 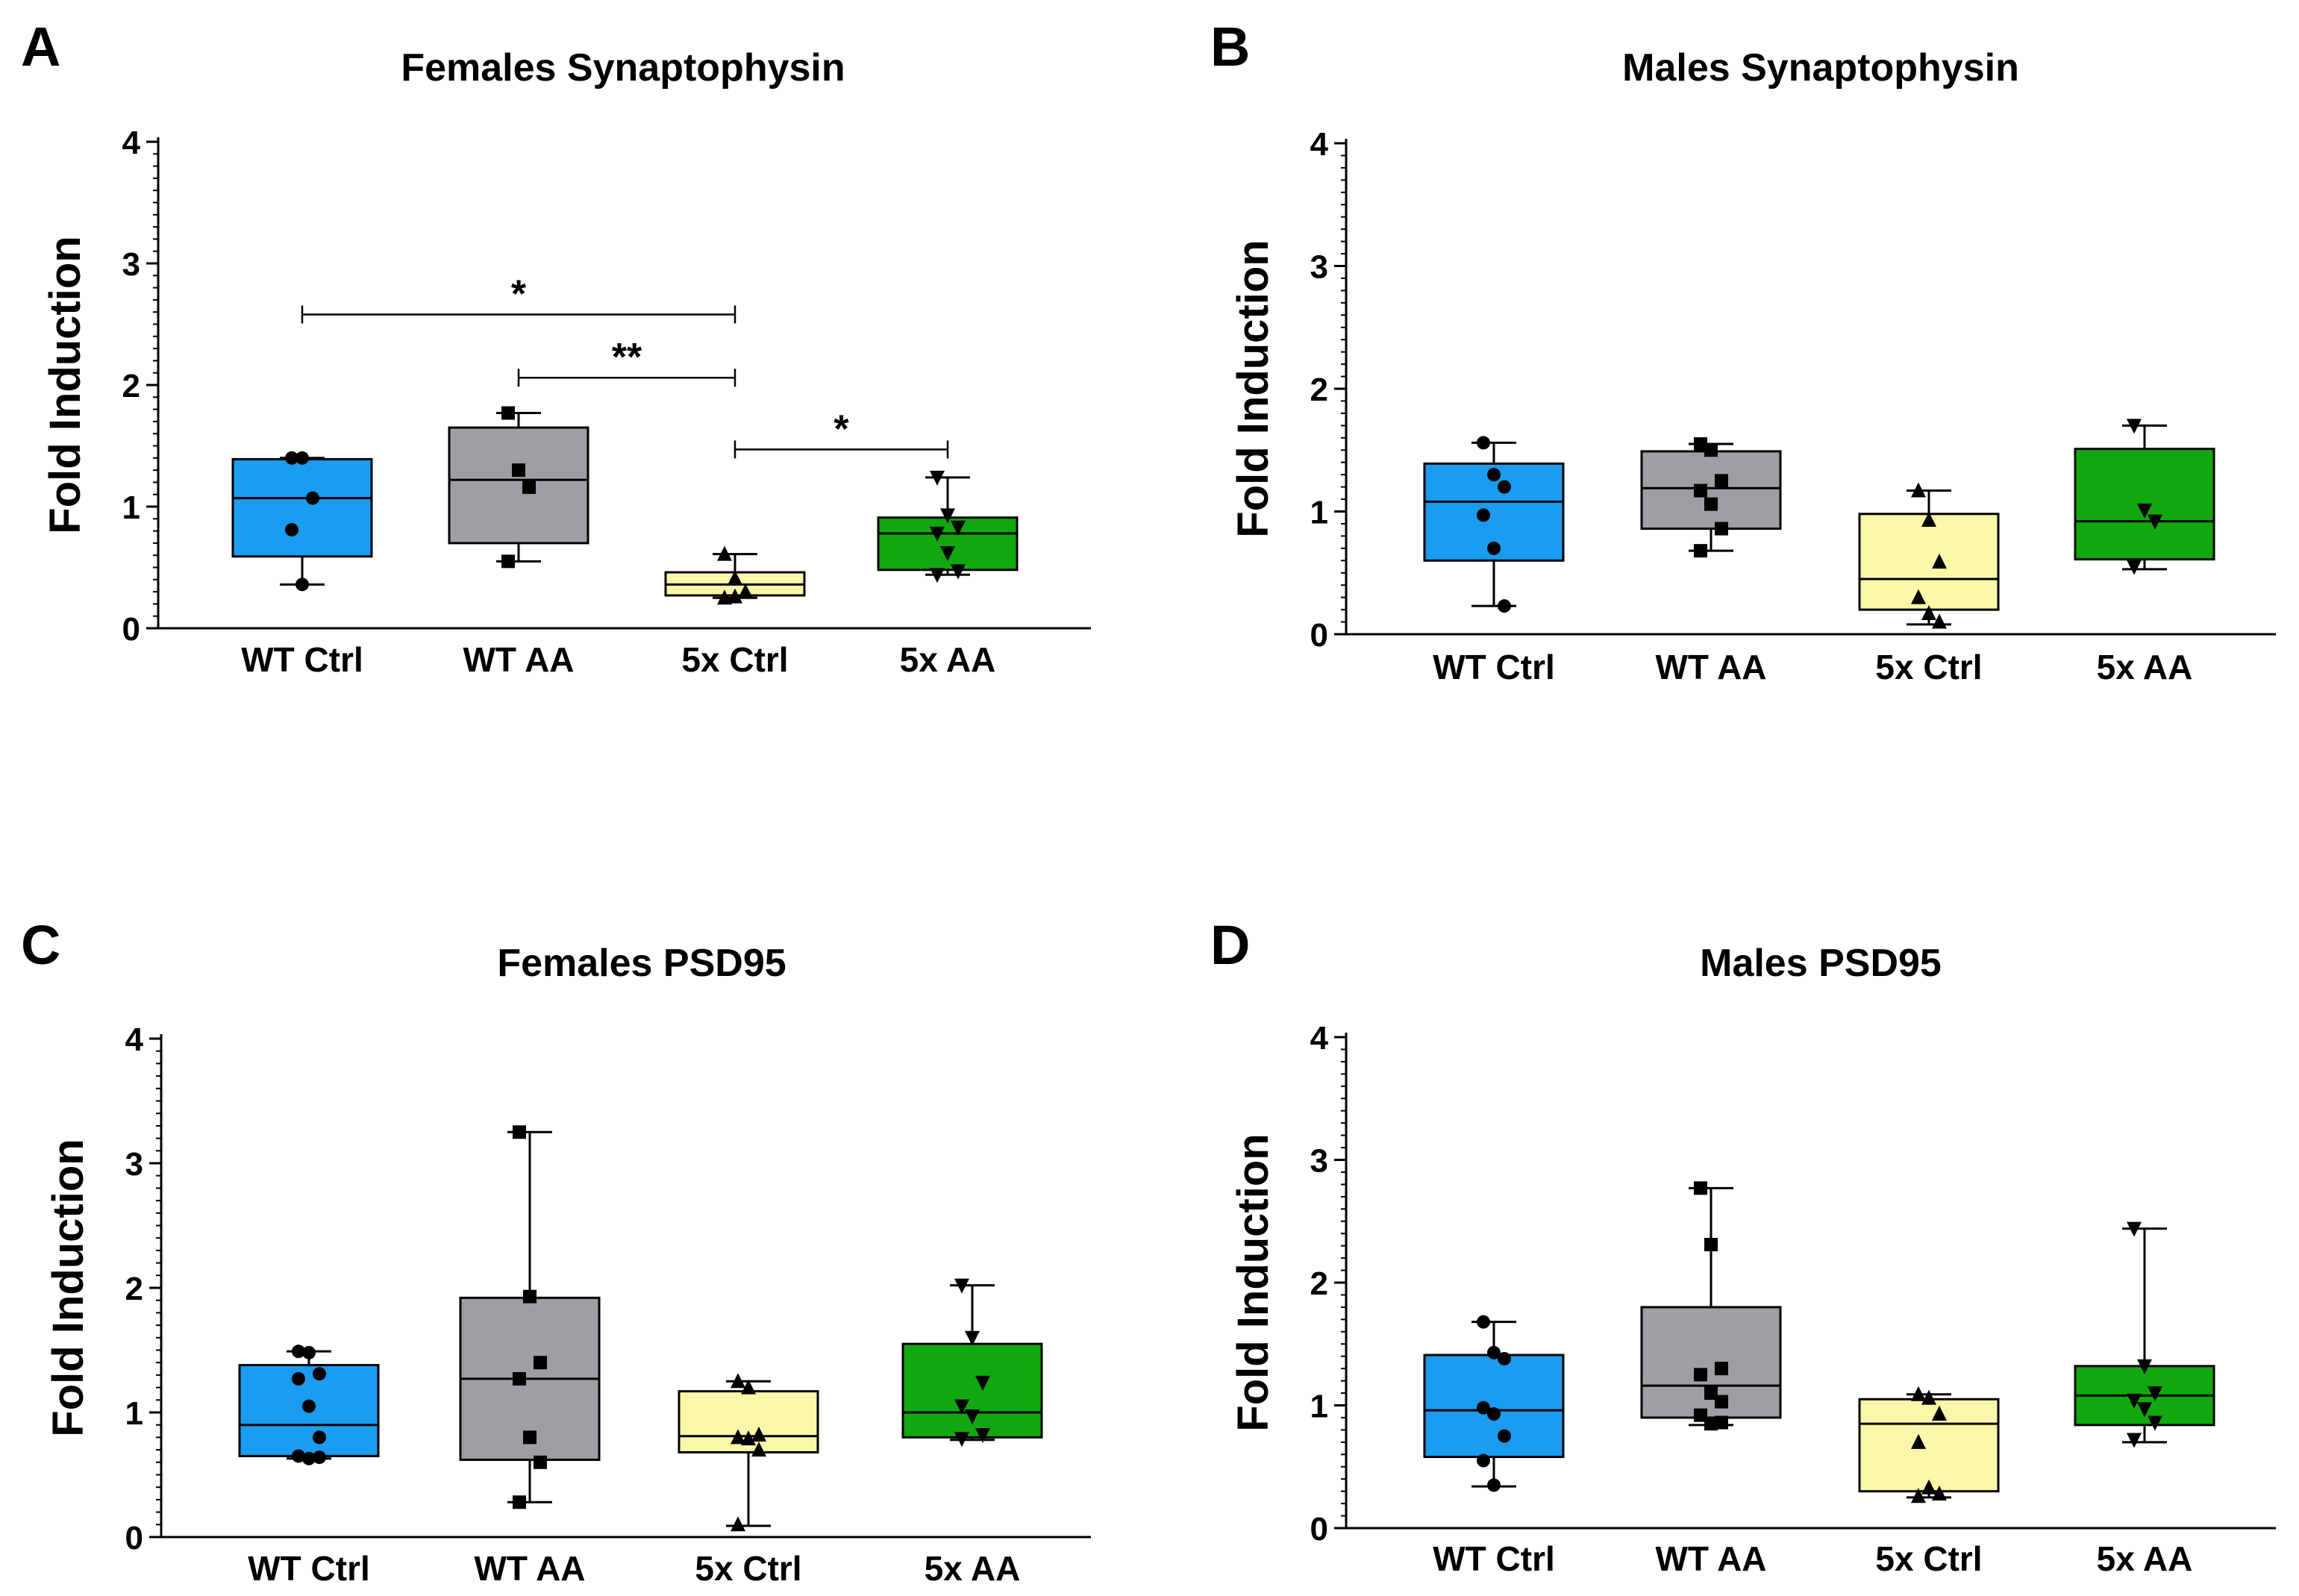 What do you see at coordinates (131, 264) in the screenshot?
I see `y-tick-label: 3` at bounding box center [131, 264].